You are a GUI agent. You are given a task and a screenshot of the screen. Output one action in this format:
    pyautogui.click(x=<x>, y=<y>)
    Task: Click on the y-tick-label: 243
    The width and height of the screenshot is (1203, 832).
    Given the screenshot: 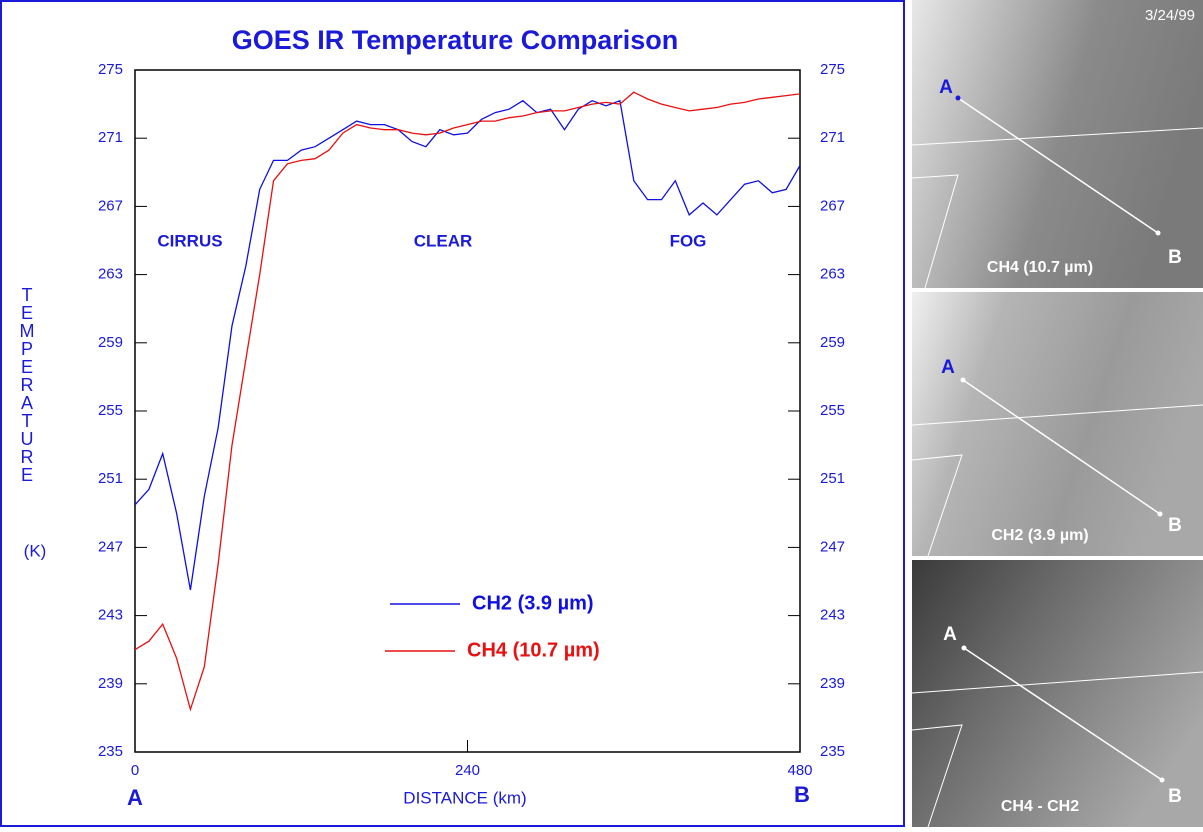 What is the action you would take?
    pyautogui.click(x=110, y=615)
    